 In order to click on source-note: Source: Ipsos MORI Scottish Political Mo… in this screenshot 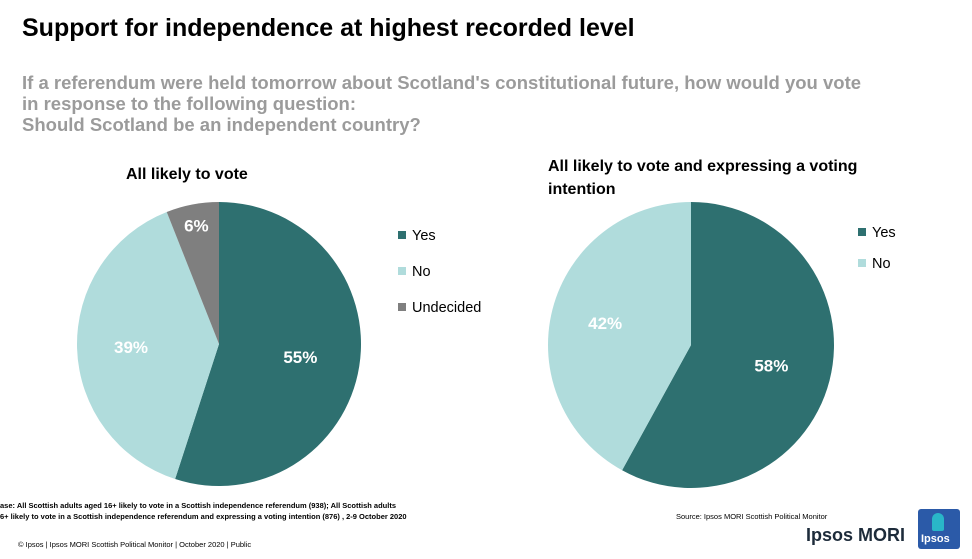, I will do `click(752, 516)`.